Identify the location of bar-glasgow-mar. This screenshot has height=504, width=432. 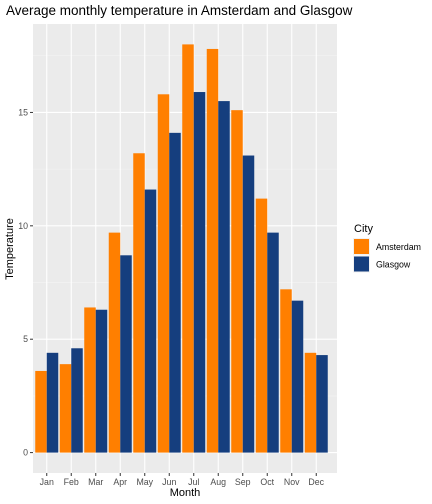
(101, 381).